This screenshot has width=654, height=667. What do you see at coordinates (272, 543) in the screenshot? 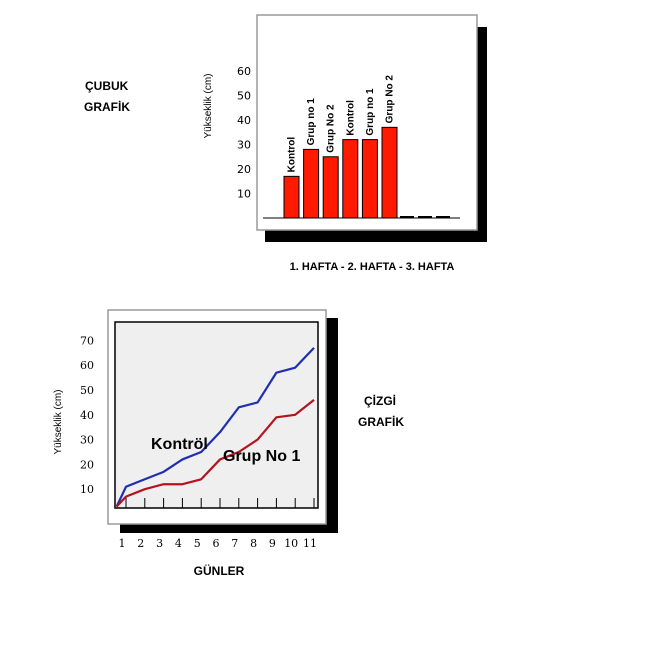
I see `line-chart-x-tick-label: 9` at bounding box center [272, 543].